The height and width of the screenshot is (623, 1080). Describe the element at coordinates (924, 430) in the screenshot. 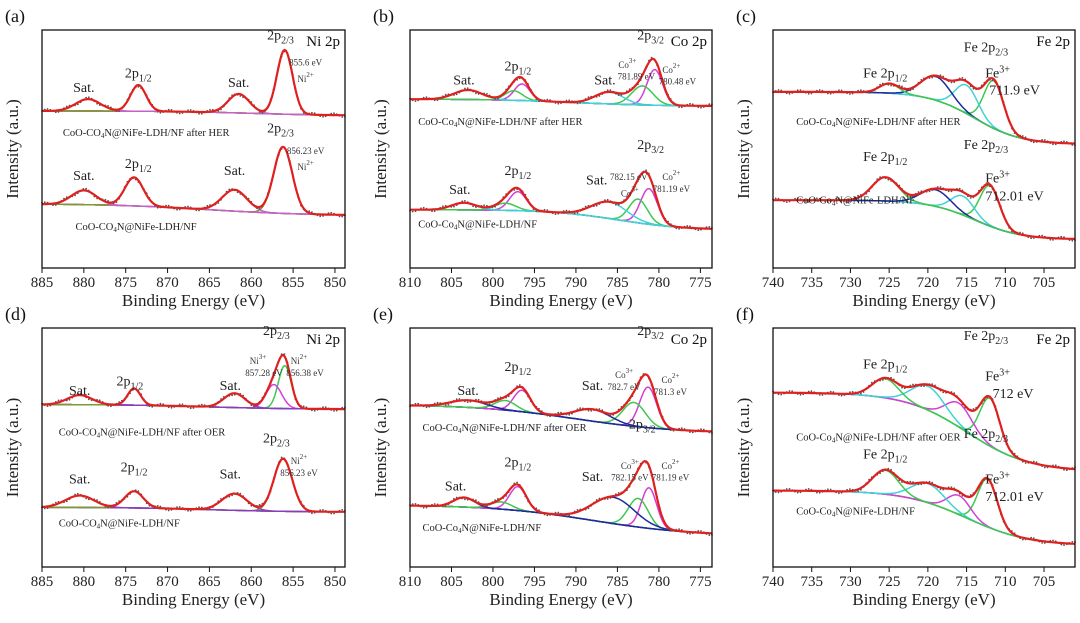

I see `fit-component` at that location.